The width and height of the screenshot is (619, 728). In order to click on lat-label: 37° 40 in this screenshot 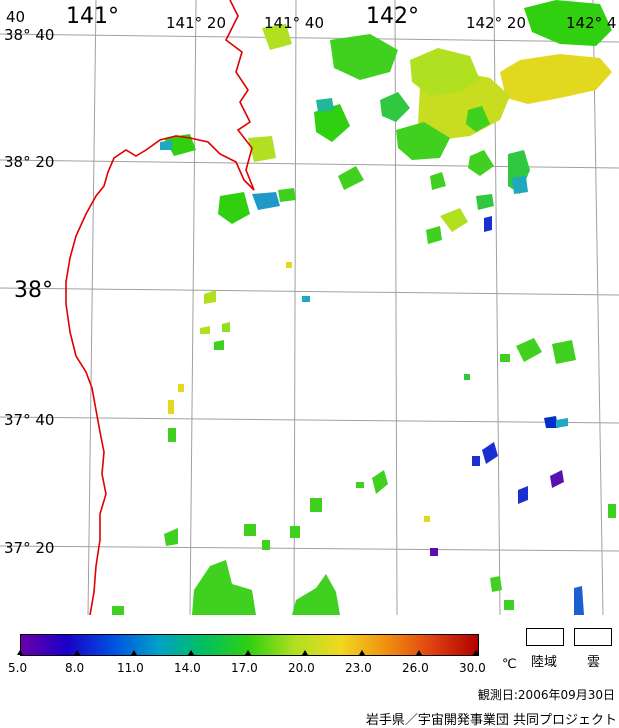, I will do `click(29, 420)`.